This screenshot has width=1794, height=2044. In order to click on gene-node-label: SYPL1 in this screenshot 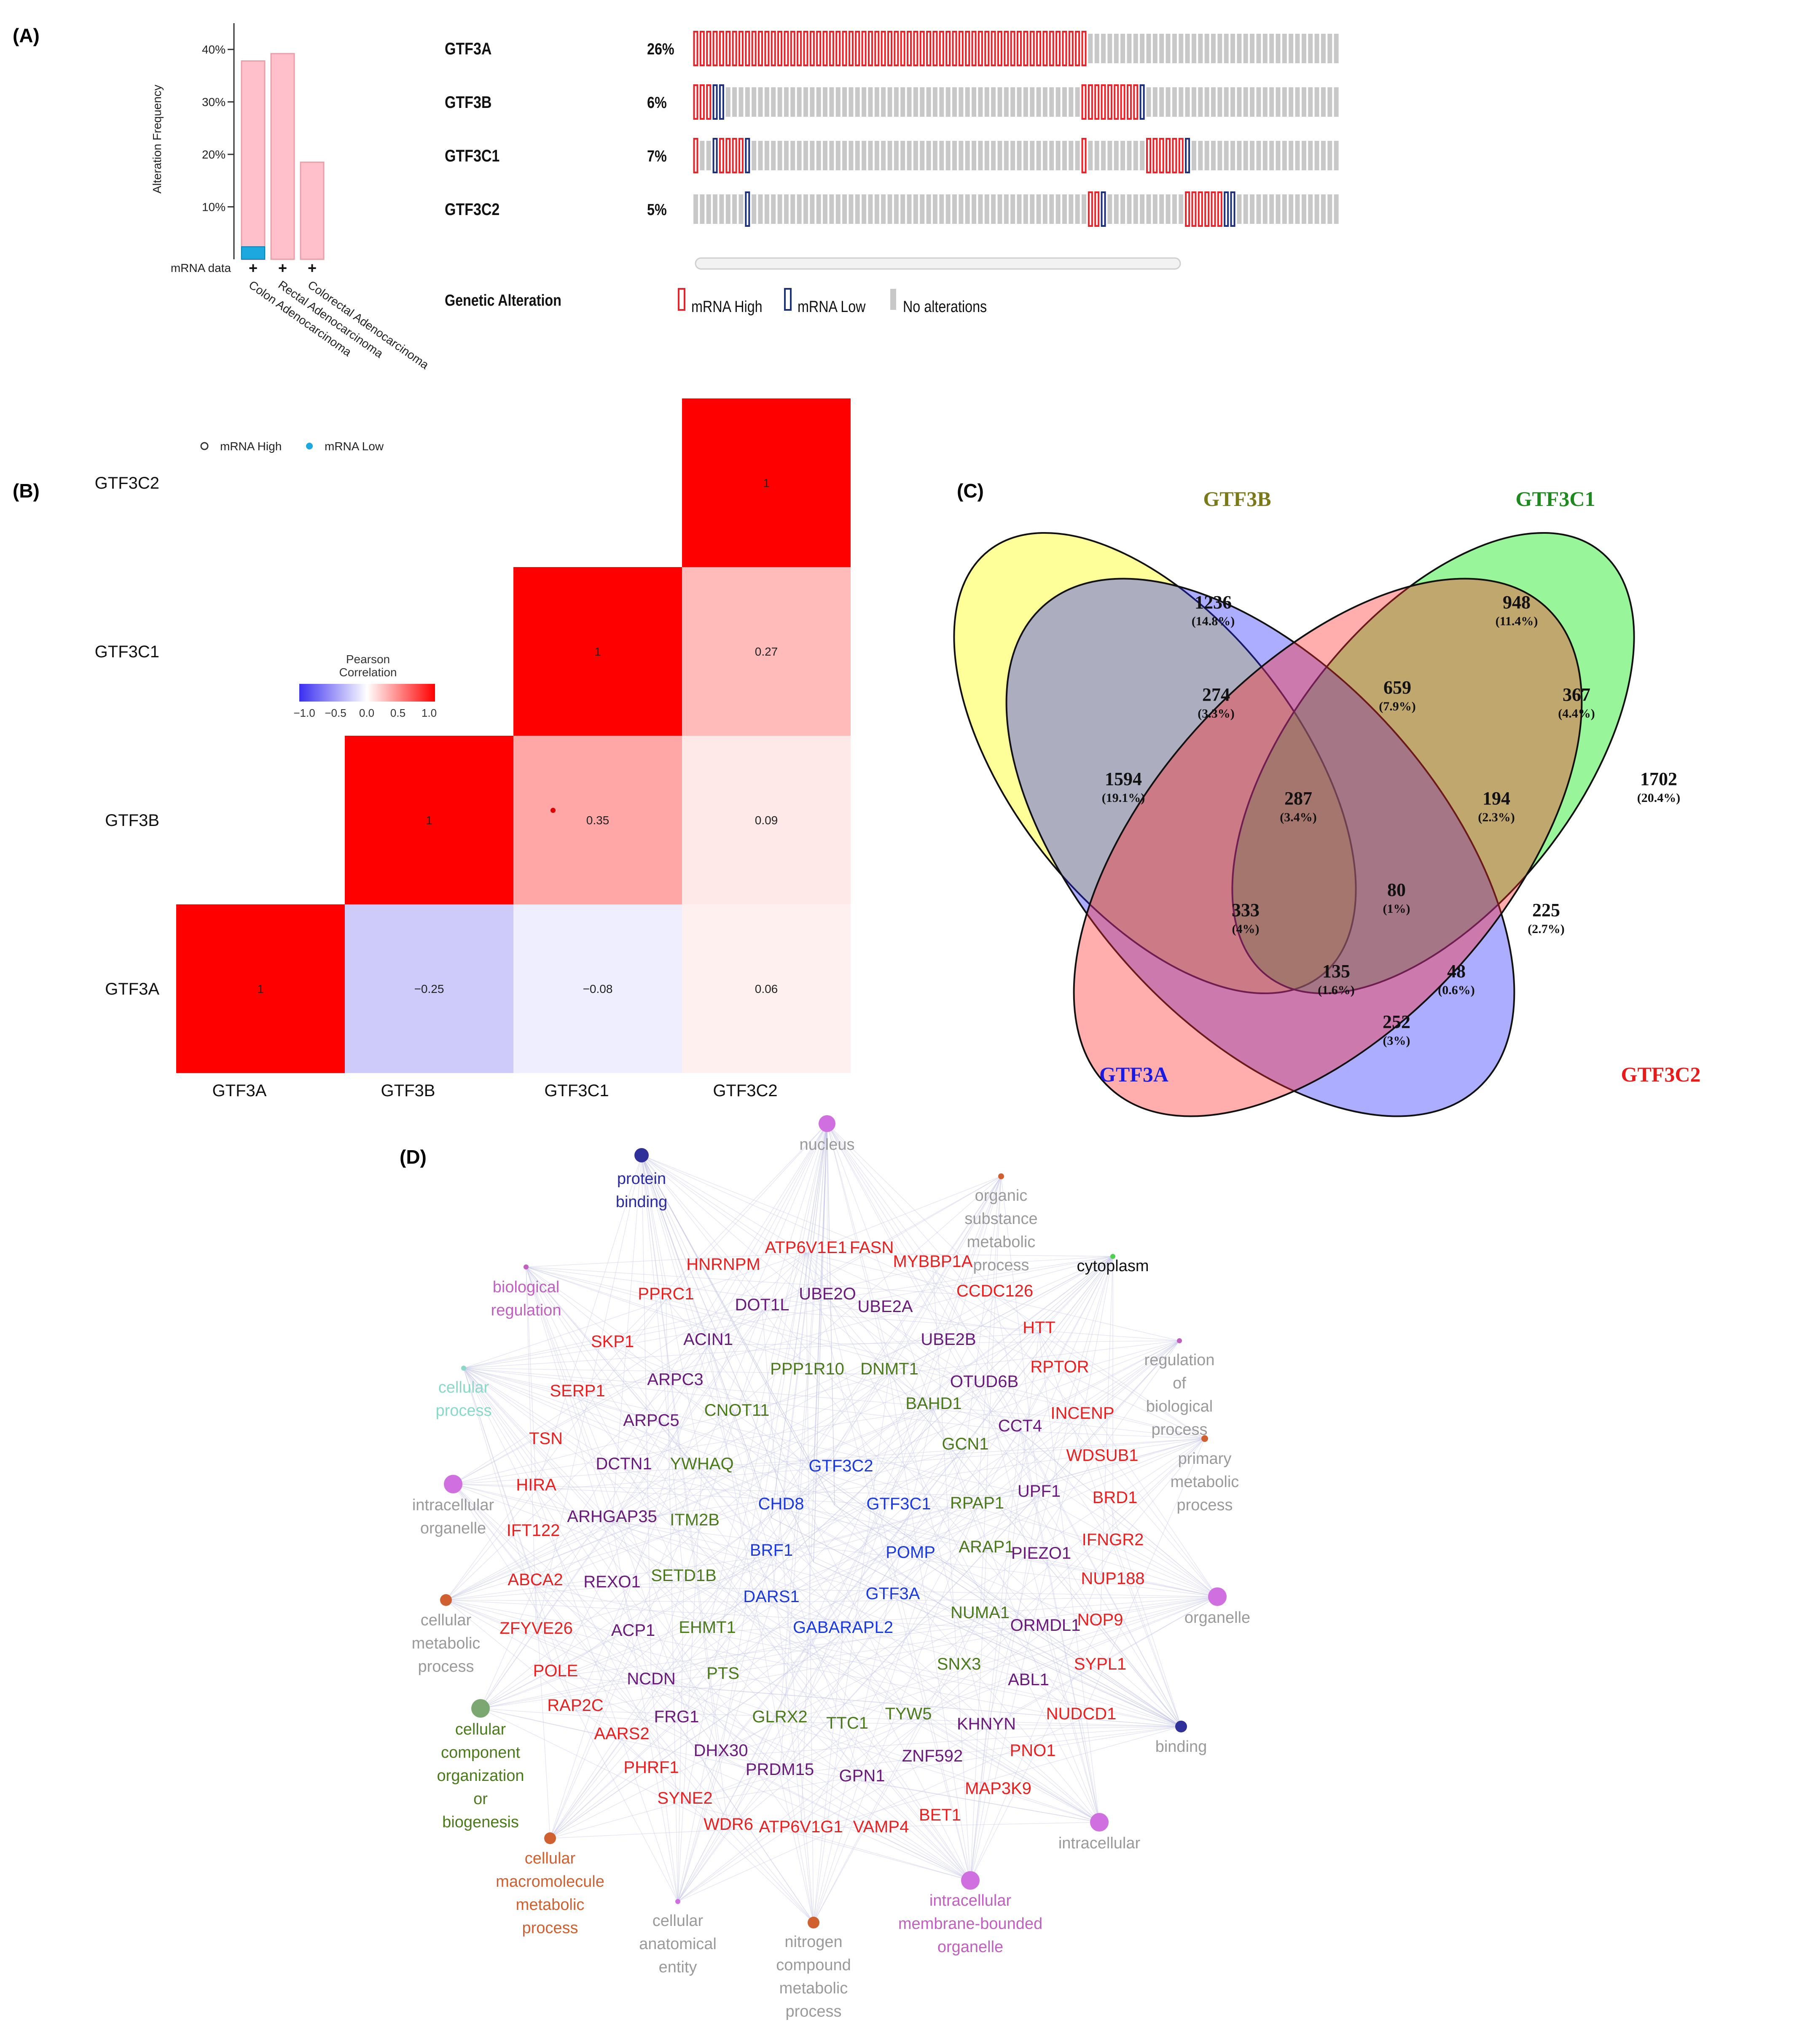, I will do `click(1100, 1664)`.